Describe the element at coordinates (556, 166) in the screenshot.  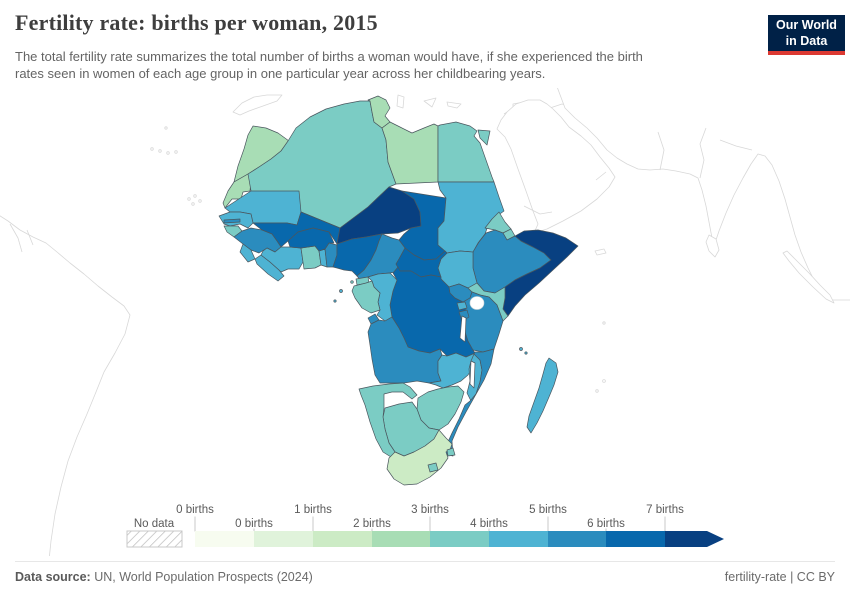
I see `background-arabia` at that location.